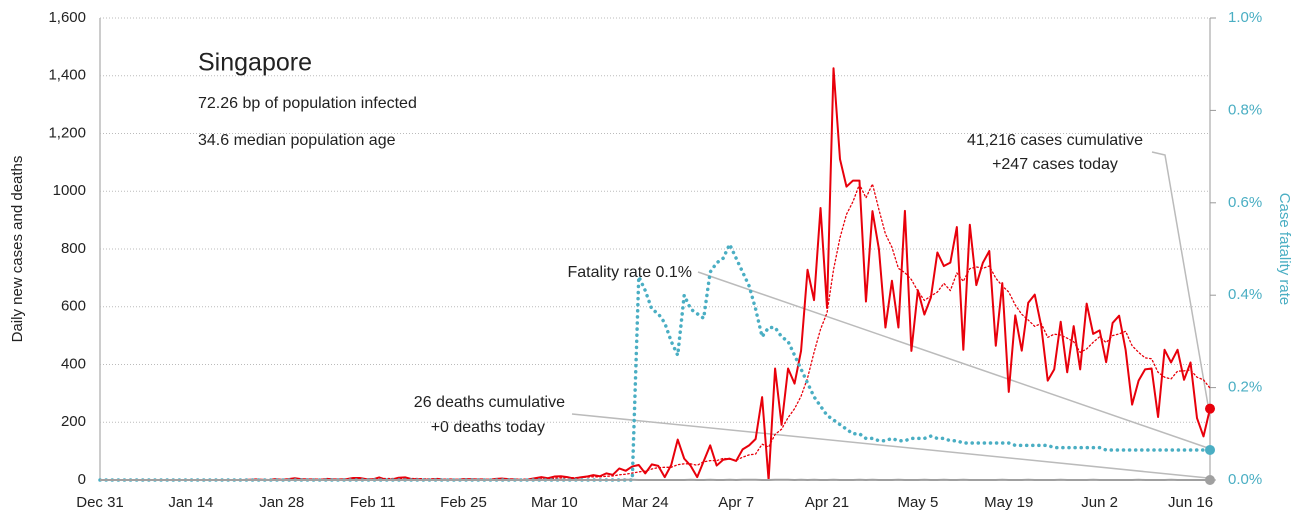 This screenshot has width=1312, height=521. I want to click on x-tick-label: Apr 7, so click(736, 502).